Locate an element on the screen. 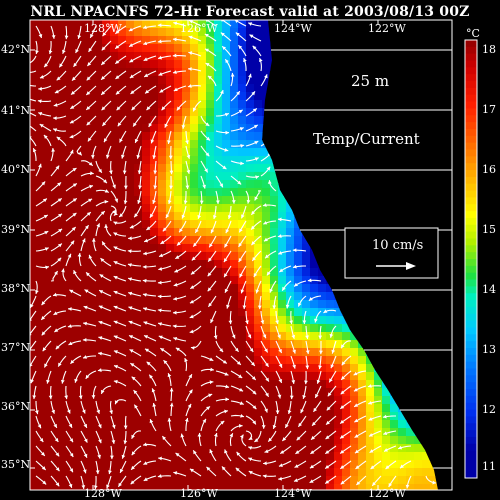  lat-label-40: 40°N is located at coordinates (16, 169).